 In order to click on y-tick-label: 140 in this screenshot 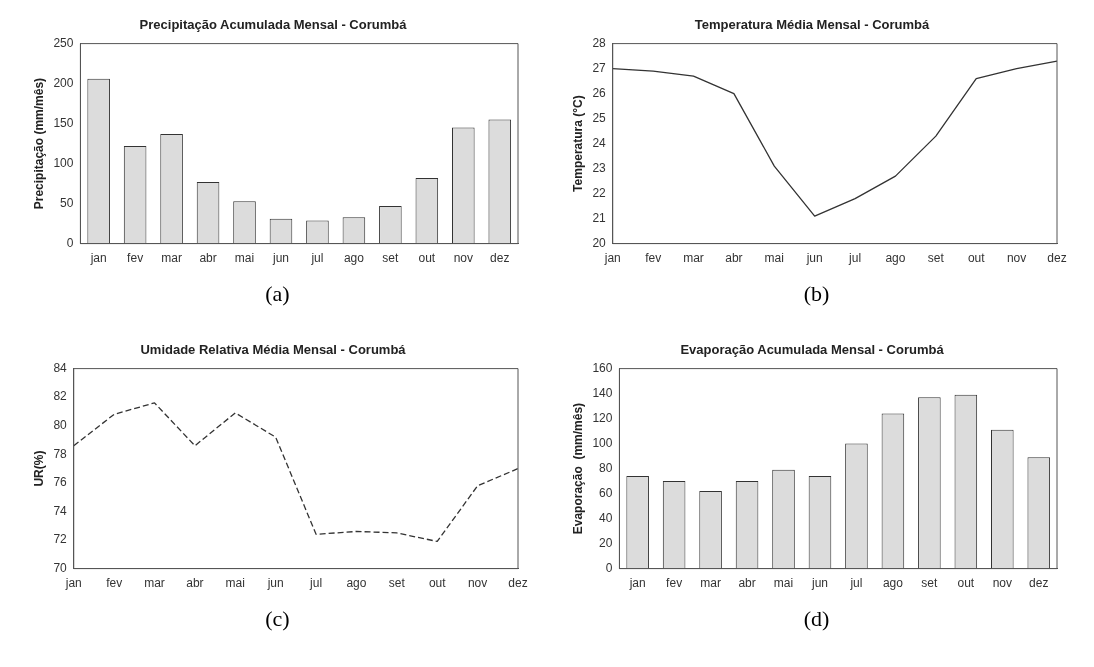, I will do `click(602, 392)`.